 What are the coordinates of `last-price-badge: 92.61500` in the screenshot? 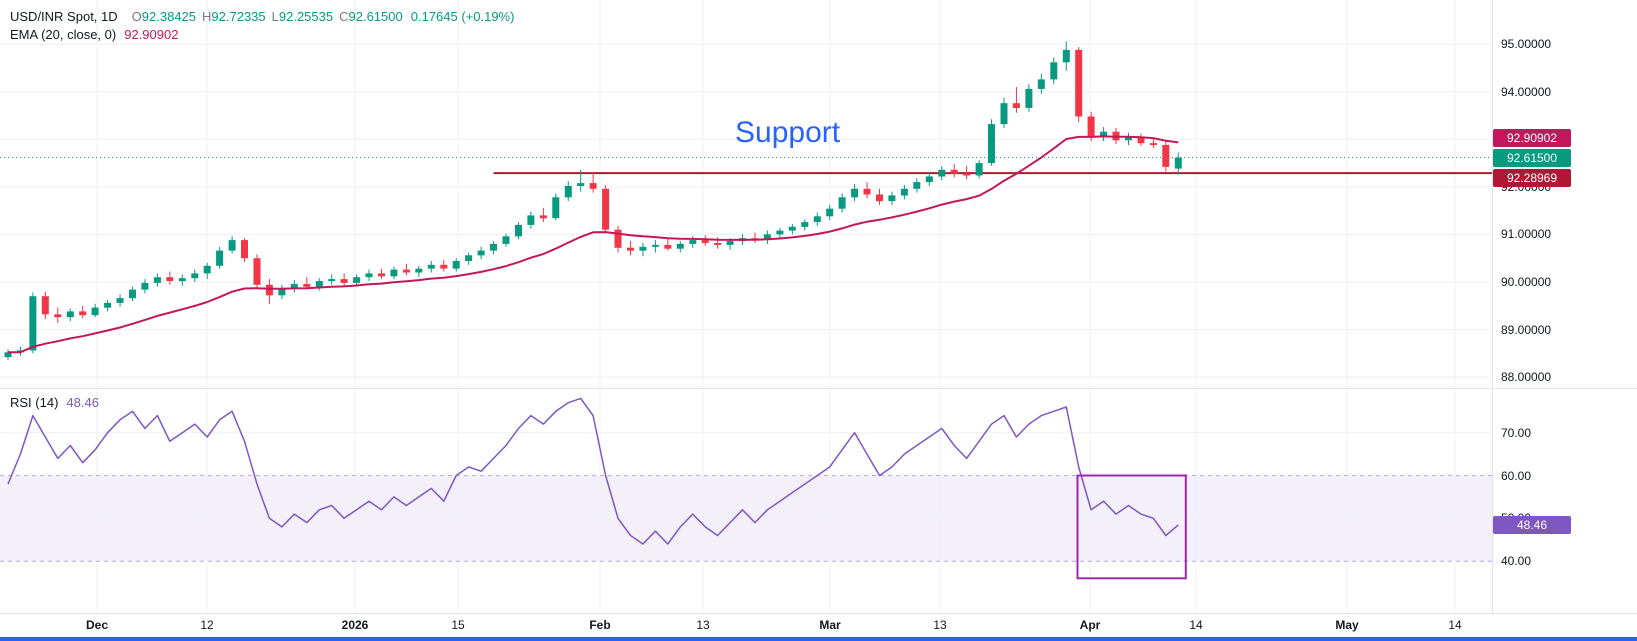 It's located at (1532, 157).